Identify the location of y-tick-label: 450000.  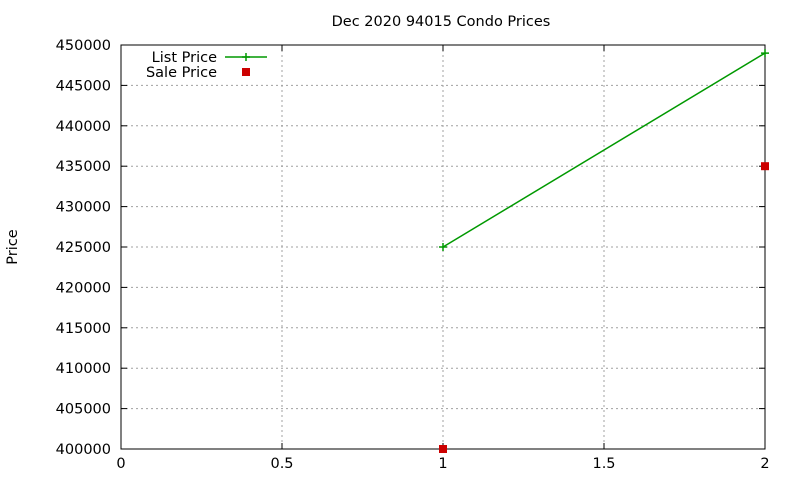
(83, 46).